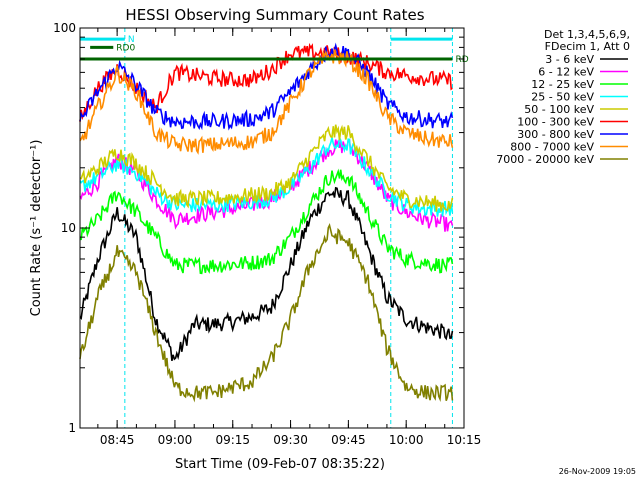 The width and height of the screenshot is (640, 480). I want to click on legend-label-1: 6 - 12 keV, so click(566, 72).